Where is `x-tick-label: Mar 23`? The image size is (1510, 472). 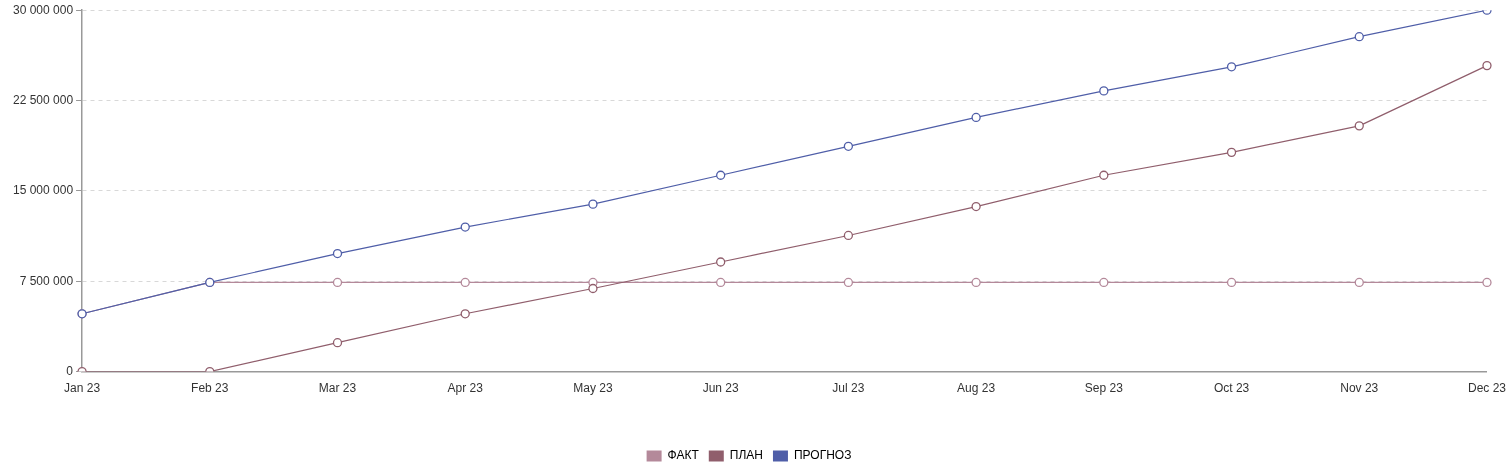 x-tick-label: Mar 23 is located at coordinates (337, 388).